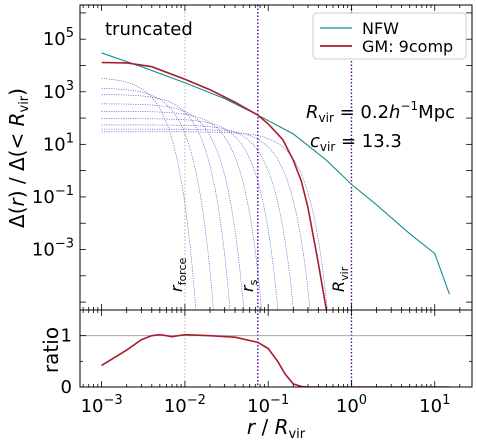  Describe the element at coordinates (275, 360) in the screenshot. I see `ratio-line` at that location.